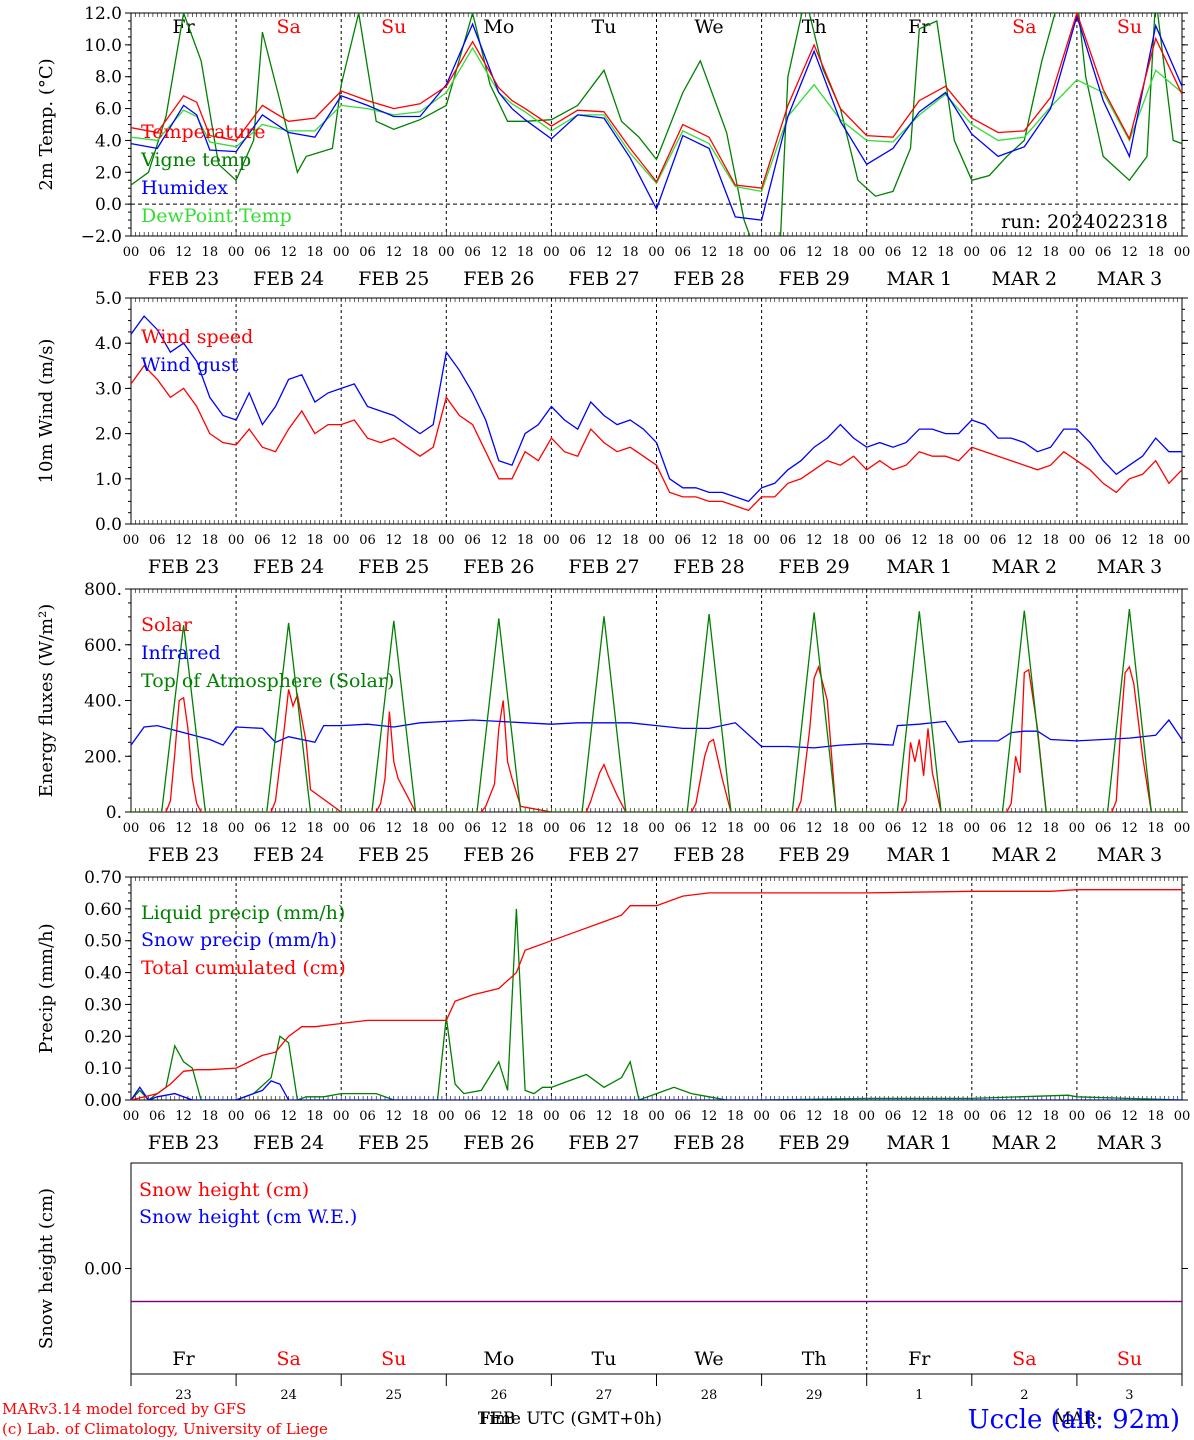 This screenshot has width=1194, height=1440. Describe the element at coordinates (267, 681) in the screenshot. I see `legend-entry: Top of Atmosphere (Solar)` at that location.